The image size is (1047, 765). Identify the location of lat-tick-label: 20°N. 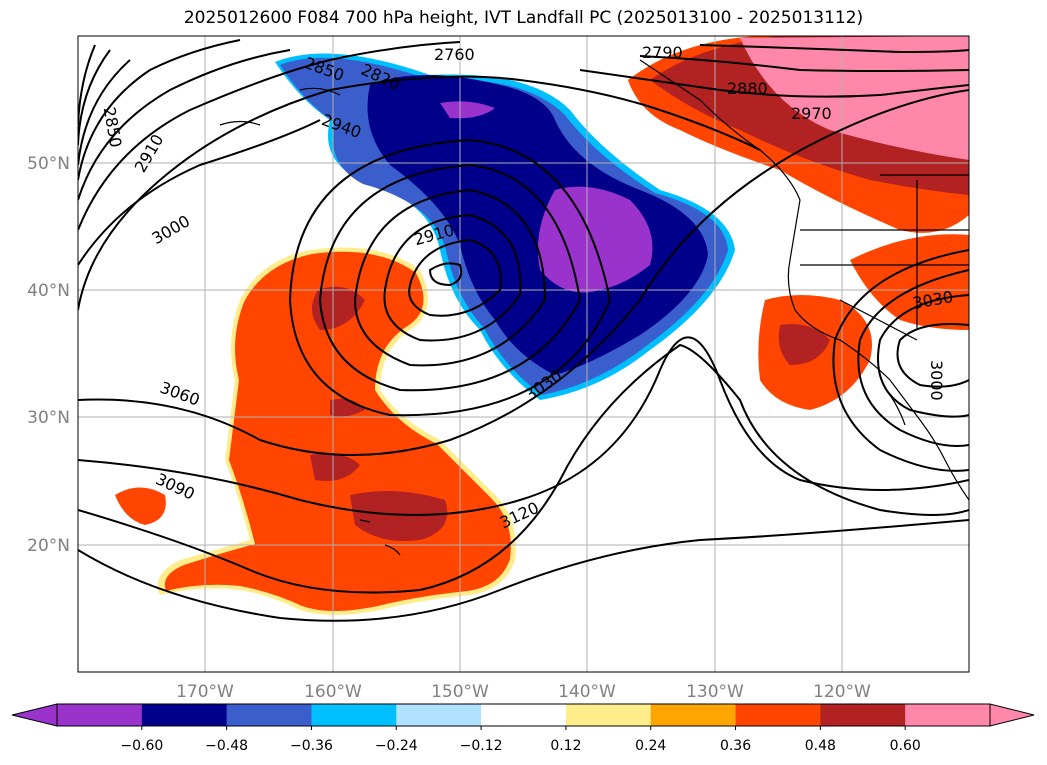
(48, 546).